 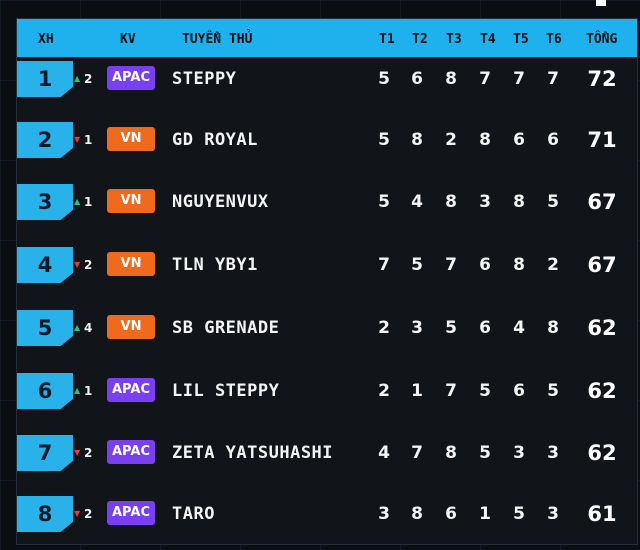 I want to click on rank-number: 4, so click(x=45, y=265).